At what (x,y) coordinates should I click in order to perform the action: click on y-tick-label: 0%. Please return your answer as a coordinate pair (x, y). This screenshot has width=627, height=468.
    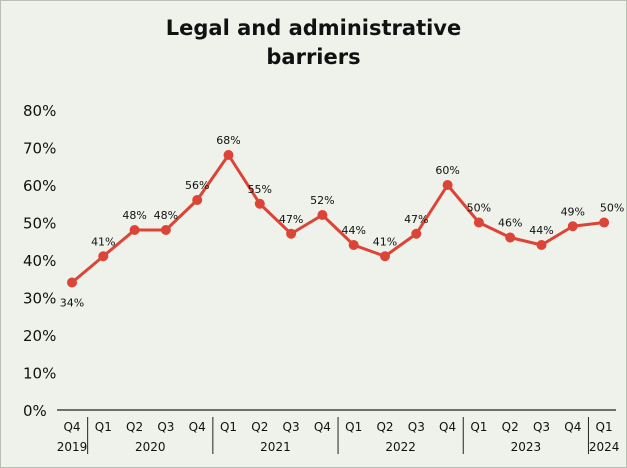
    Looking at the image, I should click on (35, 411).